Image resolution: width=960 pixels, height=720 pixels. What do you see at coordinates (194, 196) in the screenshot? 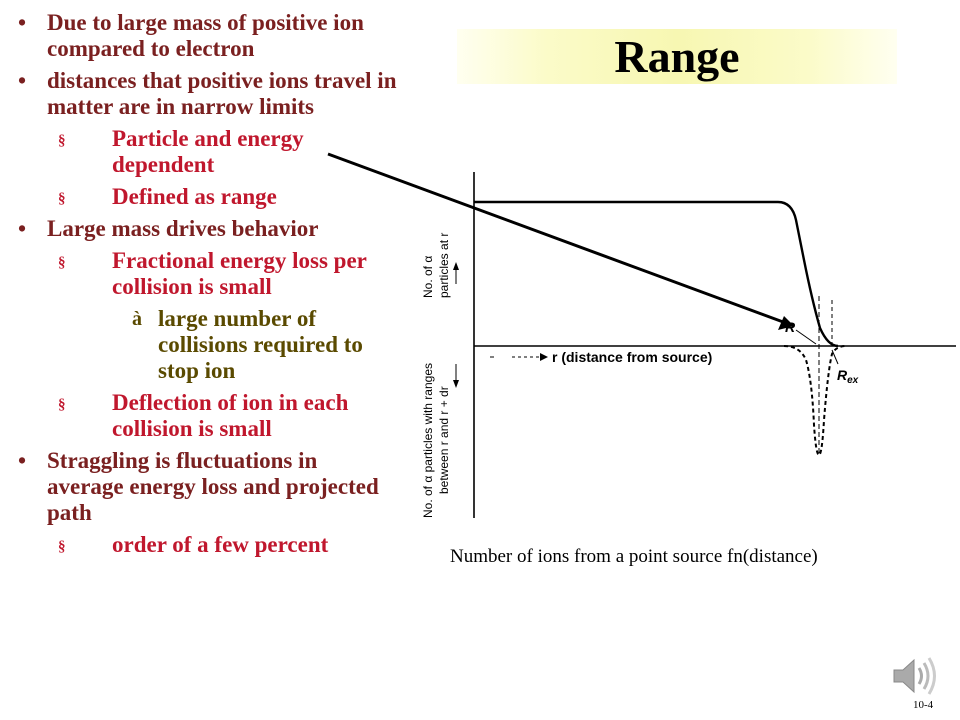
I see `sub-bullet-text: Defined as range` at bounding box center [194, 196].